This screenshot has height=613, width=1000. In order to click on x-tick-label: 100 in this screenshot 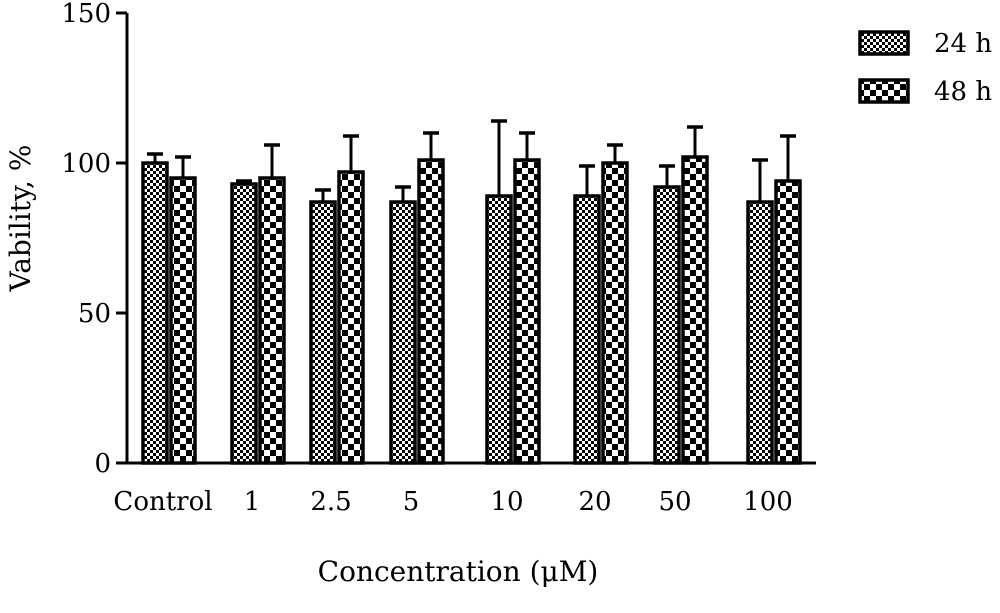, I will do `click(768, 502)`.